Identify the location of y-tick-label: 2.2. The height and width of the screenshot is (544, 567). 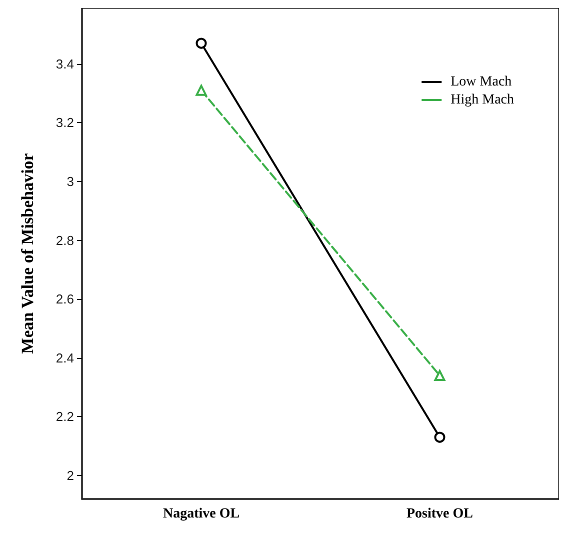
(65, 416).